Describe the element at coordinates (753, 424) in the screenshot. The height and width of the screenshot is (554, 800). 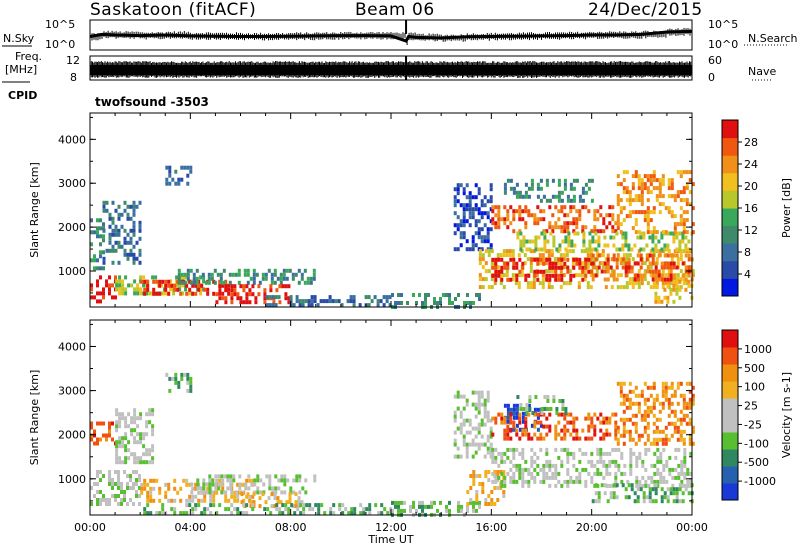
I see `velocity-cbar-tick-4: -25` at that location.